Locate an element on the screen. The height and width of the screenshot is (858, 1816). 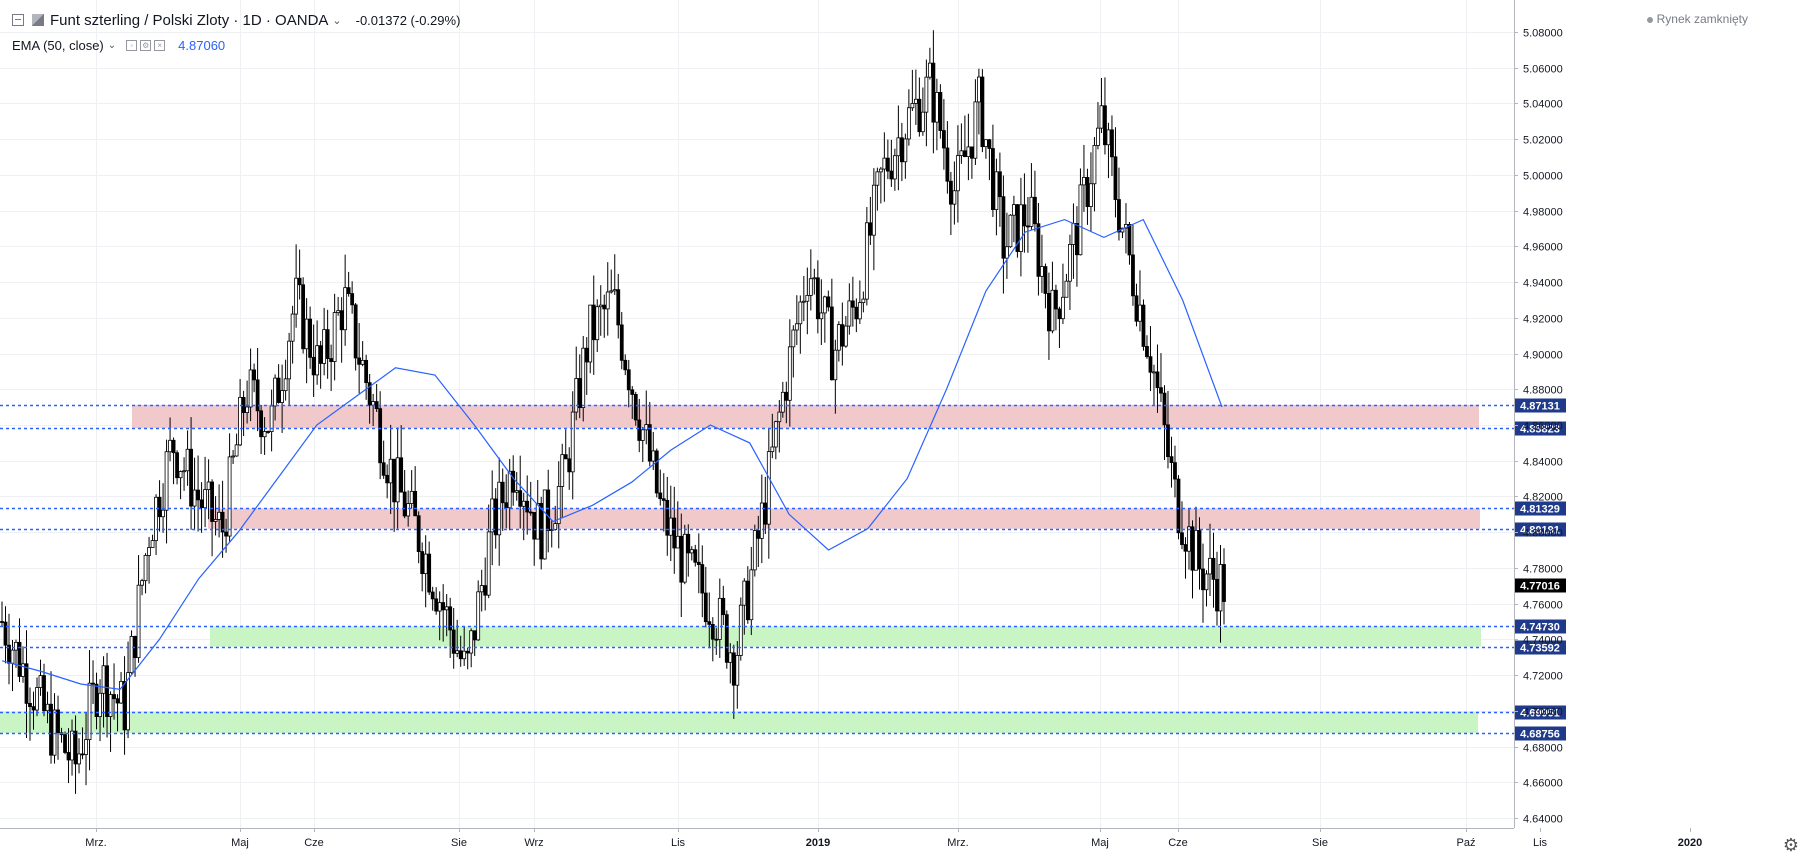
indicator-value: 4.87060 is located at coordinates (202, 45).